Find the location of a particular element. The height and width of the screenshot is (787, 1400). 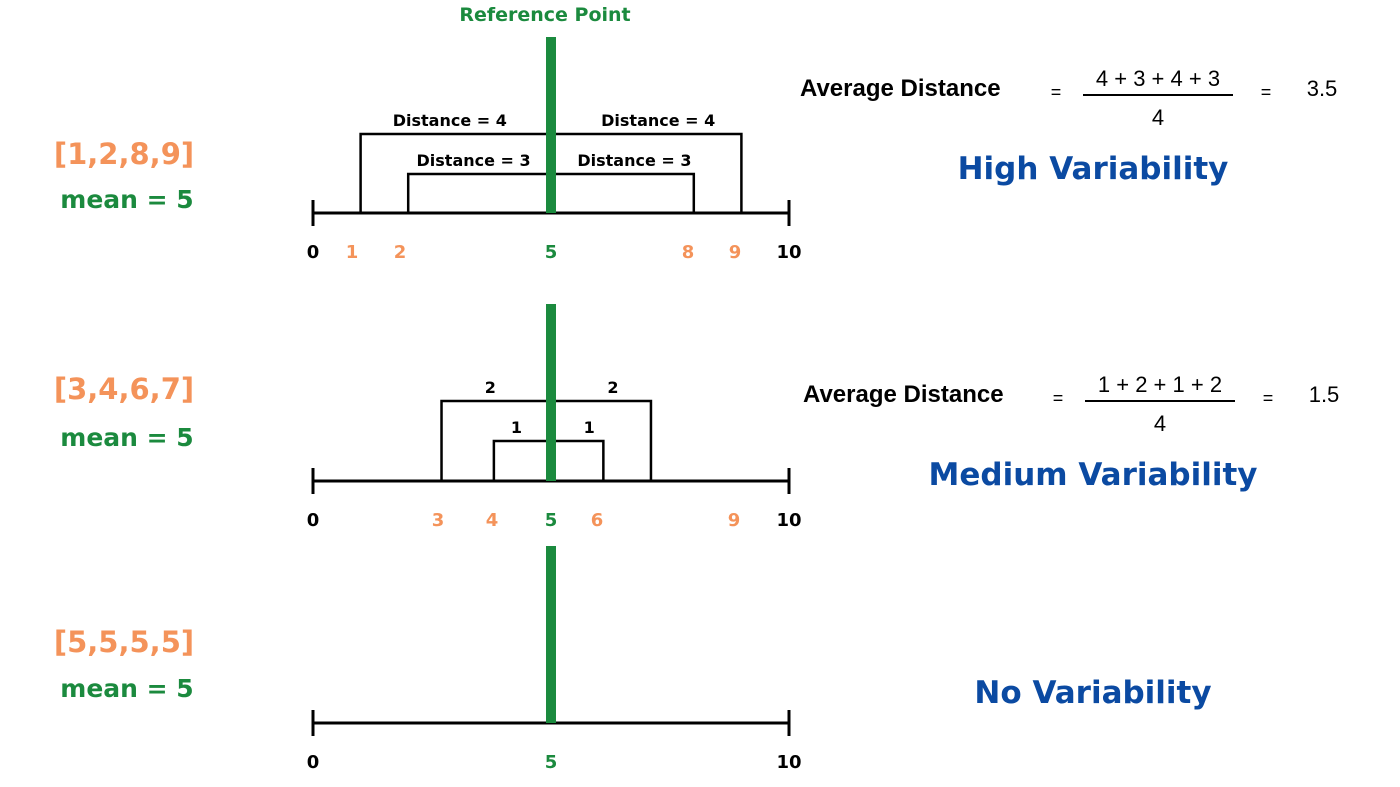

dataset-label: [3,4,6,7] is located at coordinates (124, 389).